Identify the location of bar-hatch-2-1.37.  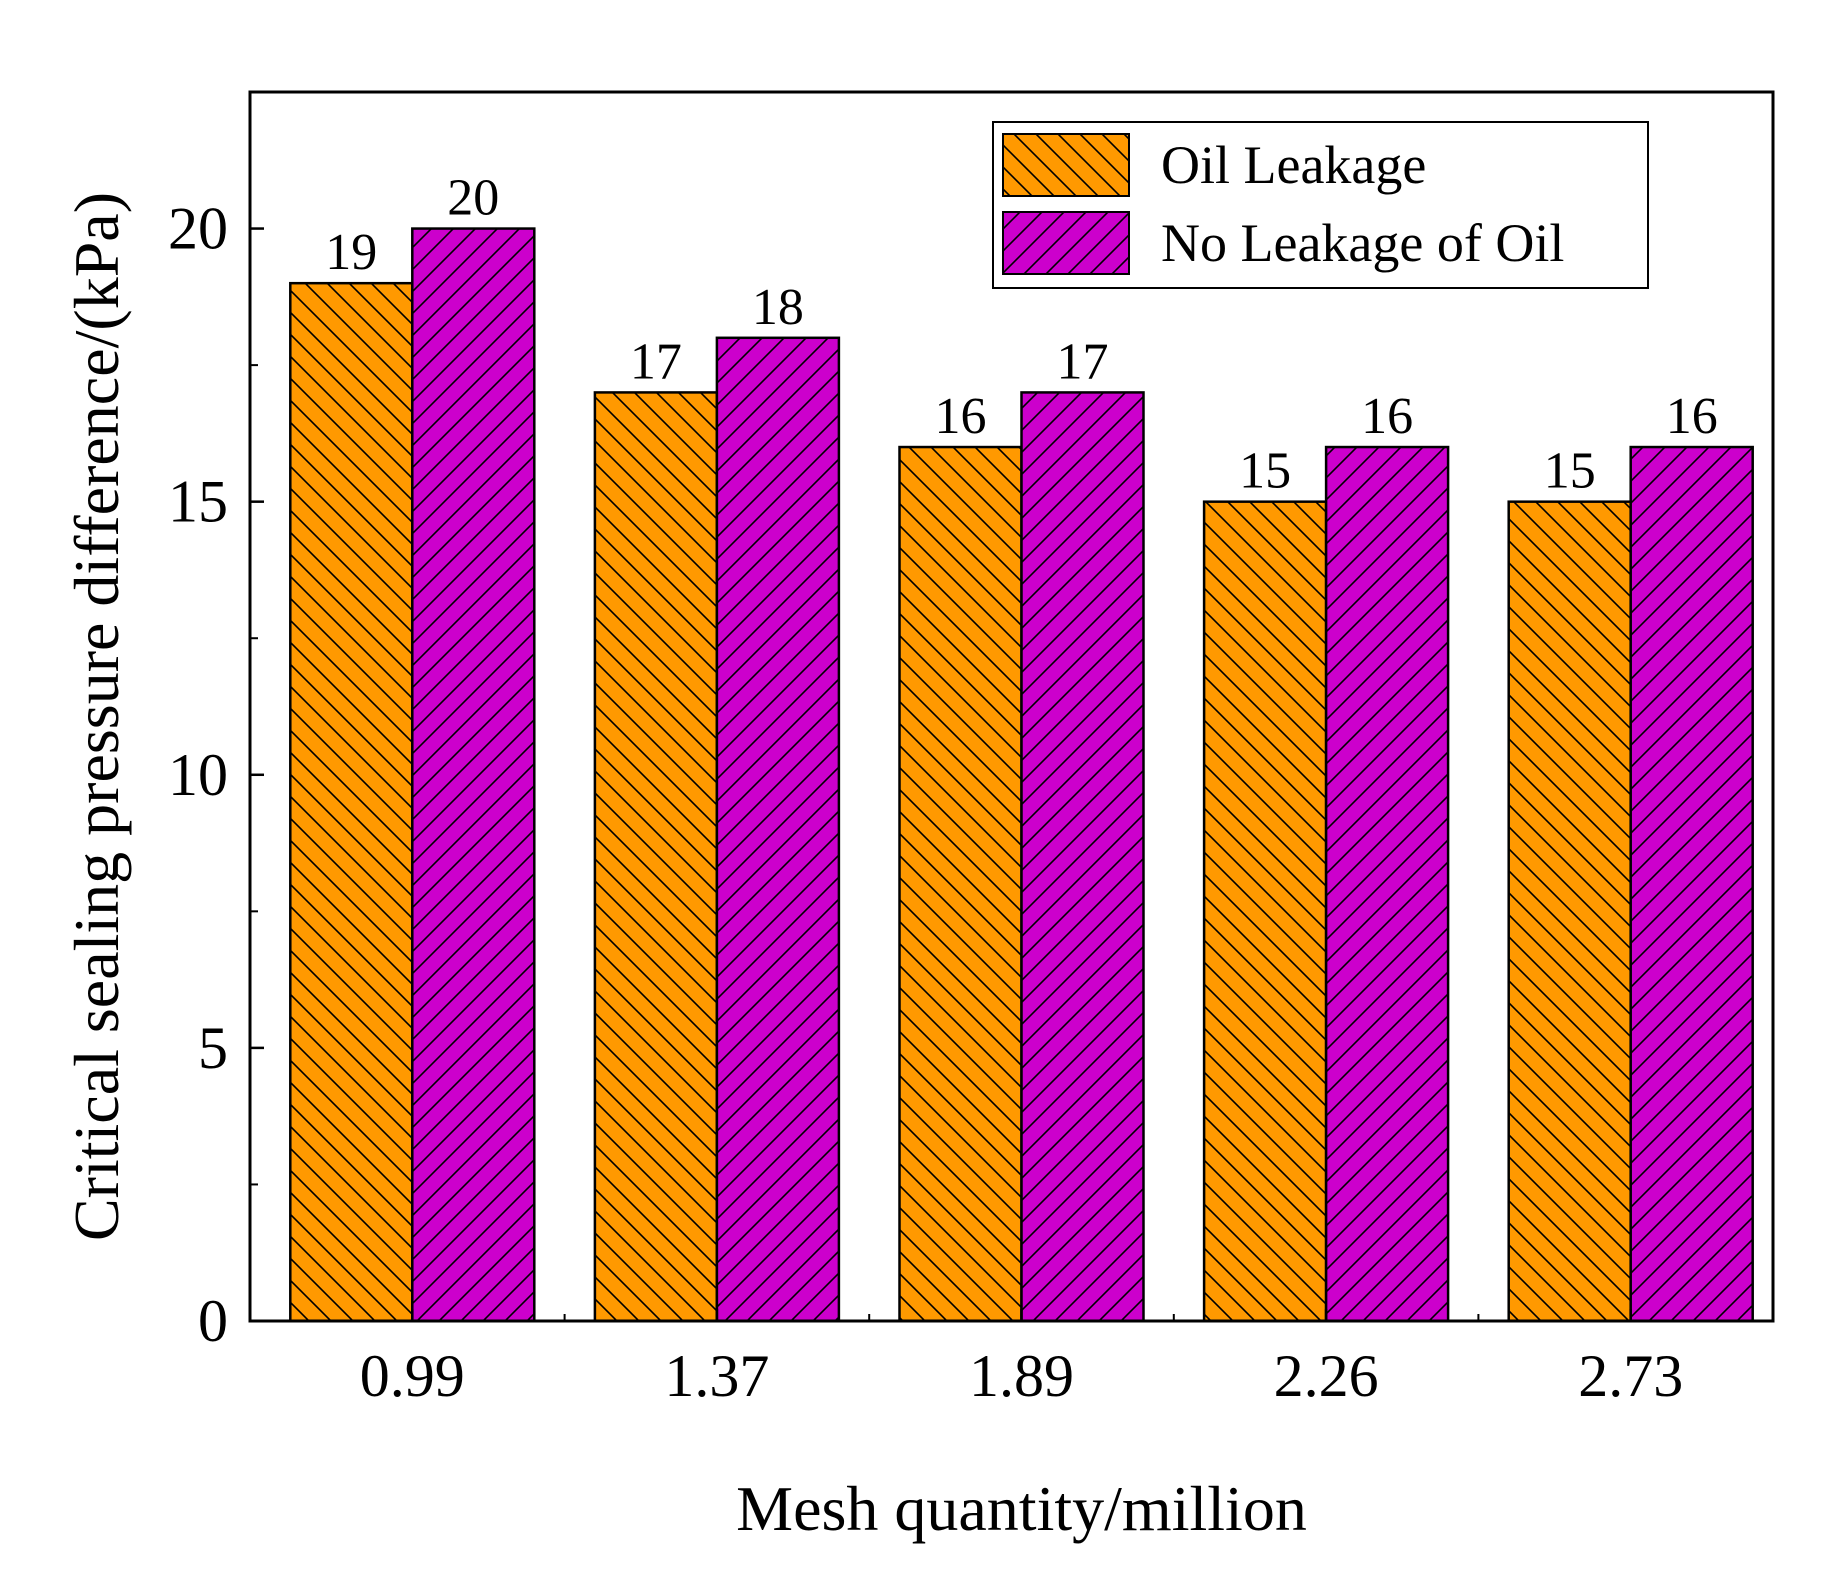
(778, 829).